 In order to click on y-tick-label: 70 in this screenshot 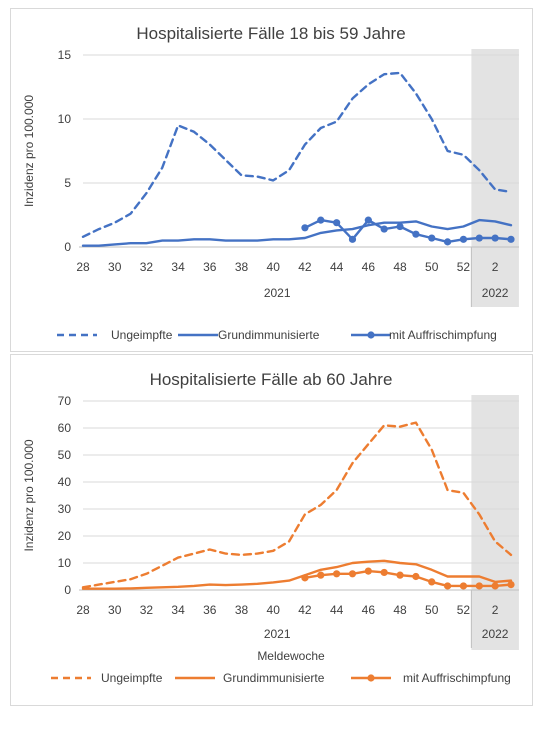, I will do `click(65, 401)`.